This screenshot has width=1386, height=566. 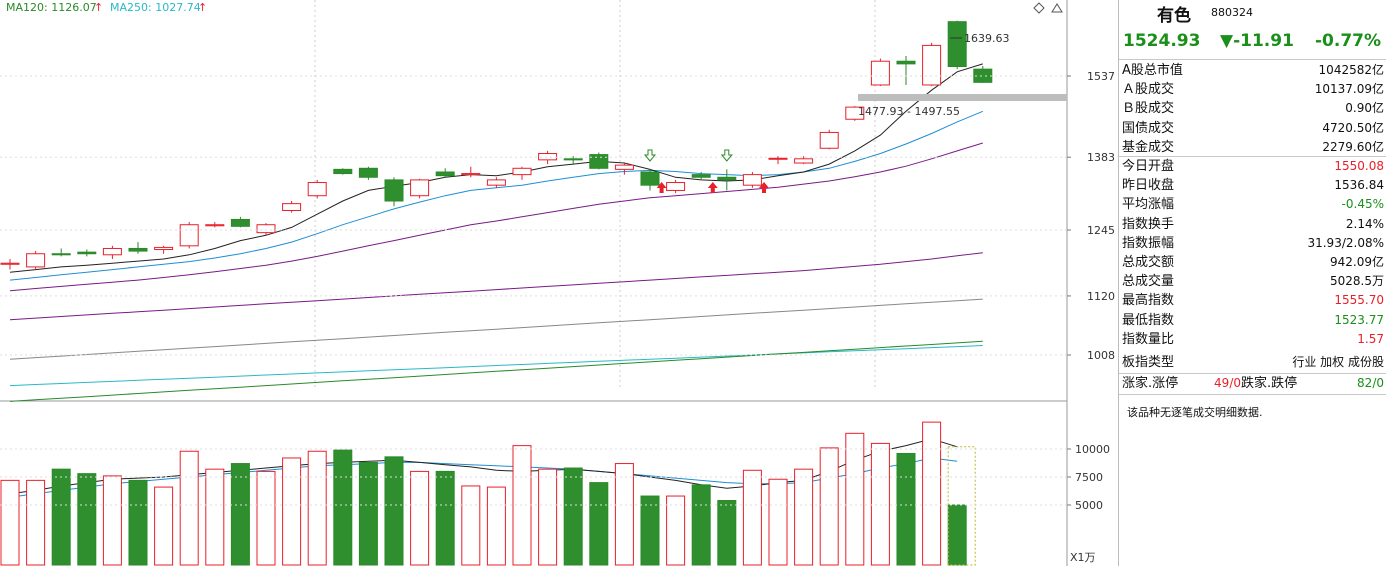 I want to click on price-tick-label: 1383, so click(x=1101, y=157).